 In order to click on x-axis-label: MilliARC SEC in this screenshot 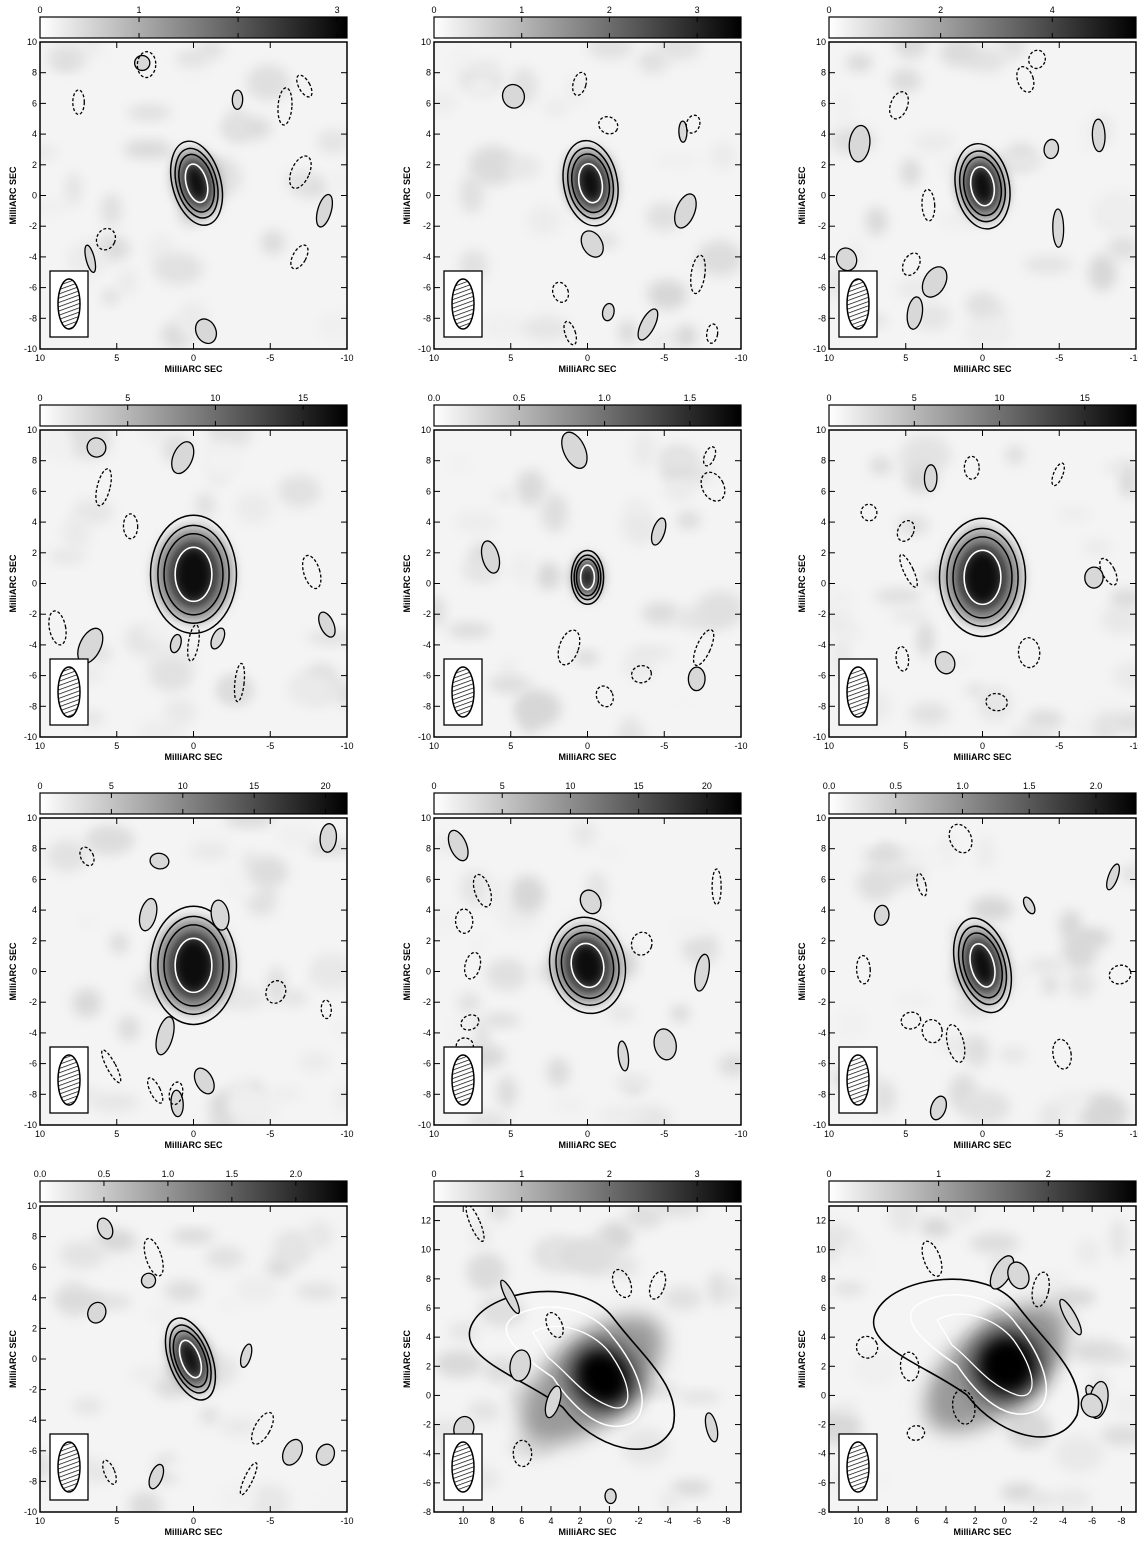, I will do `click(193, 1532)`.